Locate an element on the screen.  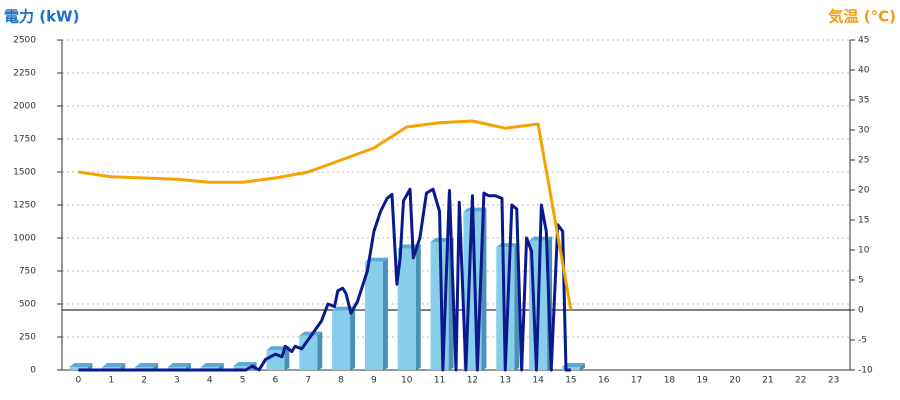
y-tick-label: 0 is located at coordinates (33, 371).